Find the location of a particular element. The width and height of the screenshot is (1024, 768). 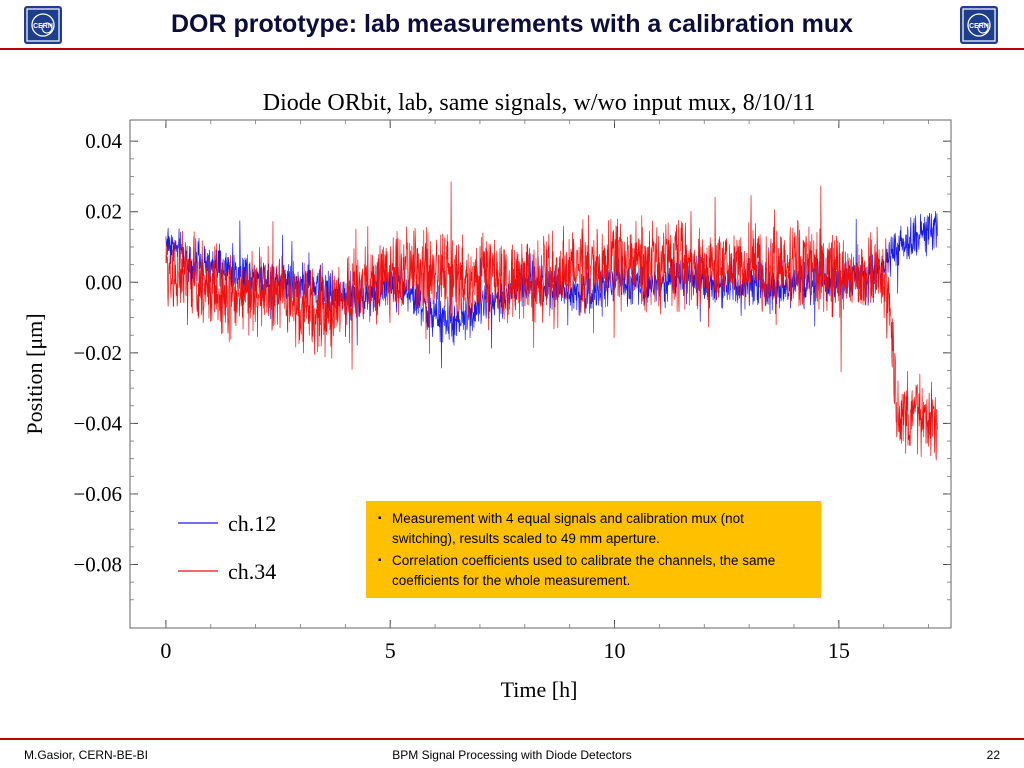

y-tick-label: −0.06 is located at coordinates (97, 494).